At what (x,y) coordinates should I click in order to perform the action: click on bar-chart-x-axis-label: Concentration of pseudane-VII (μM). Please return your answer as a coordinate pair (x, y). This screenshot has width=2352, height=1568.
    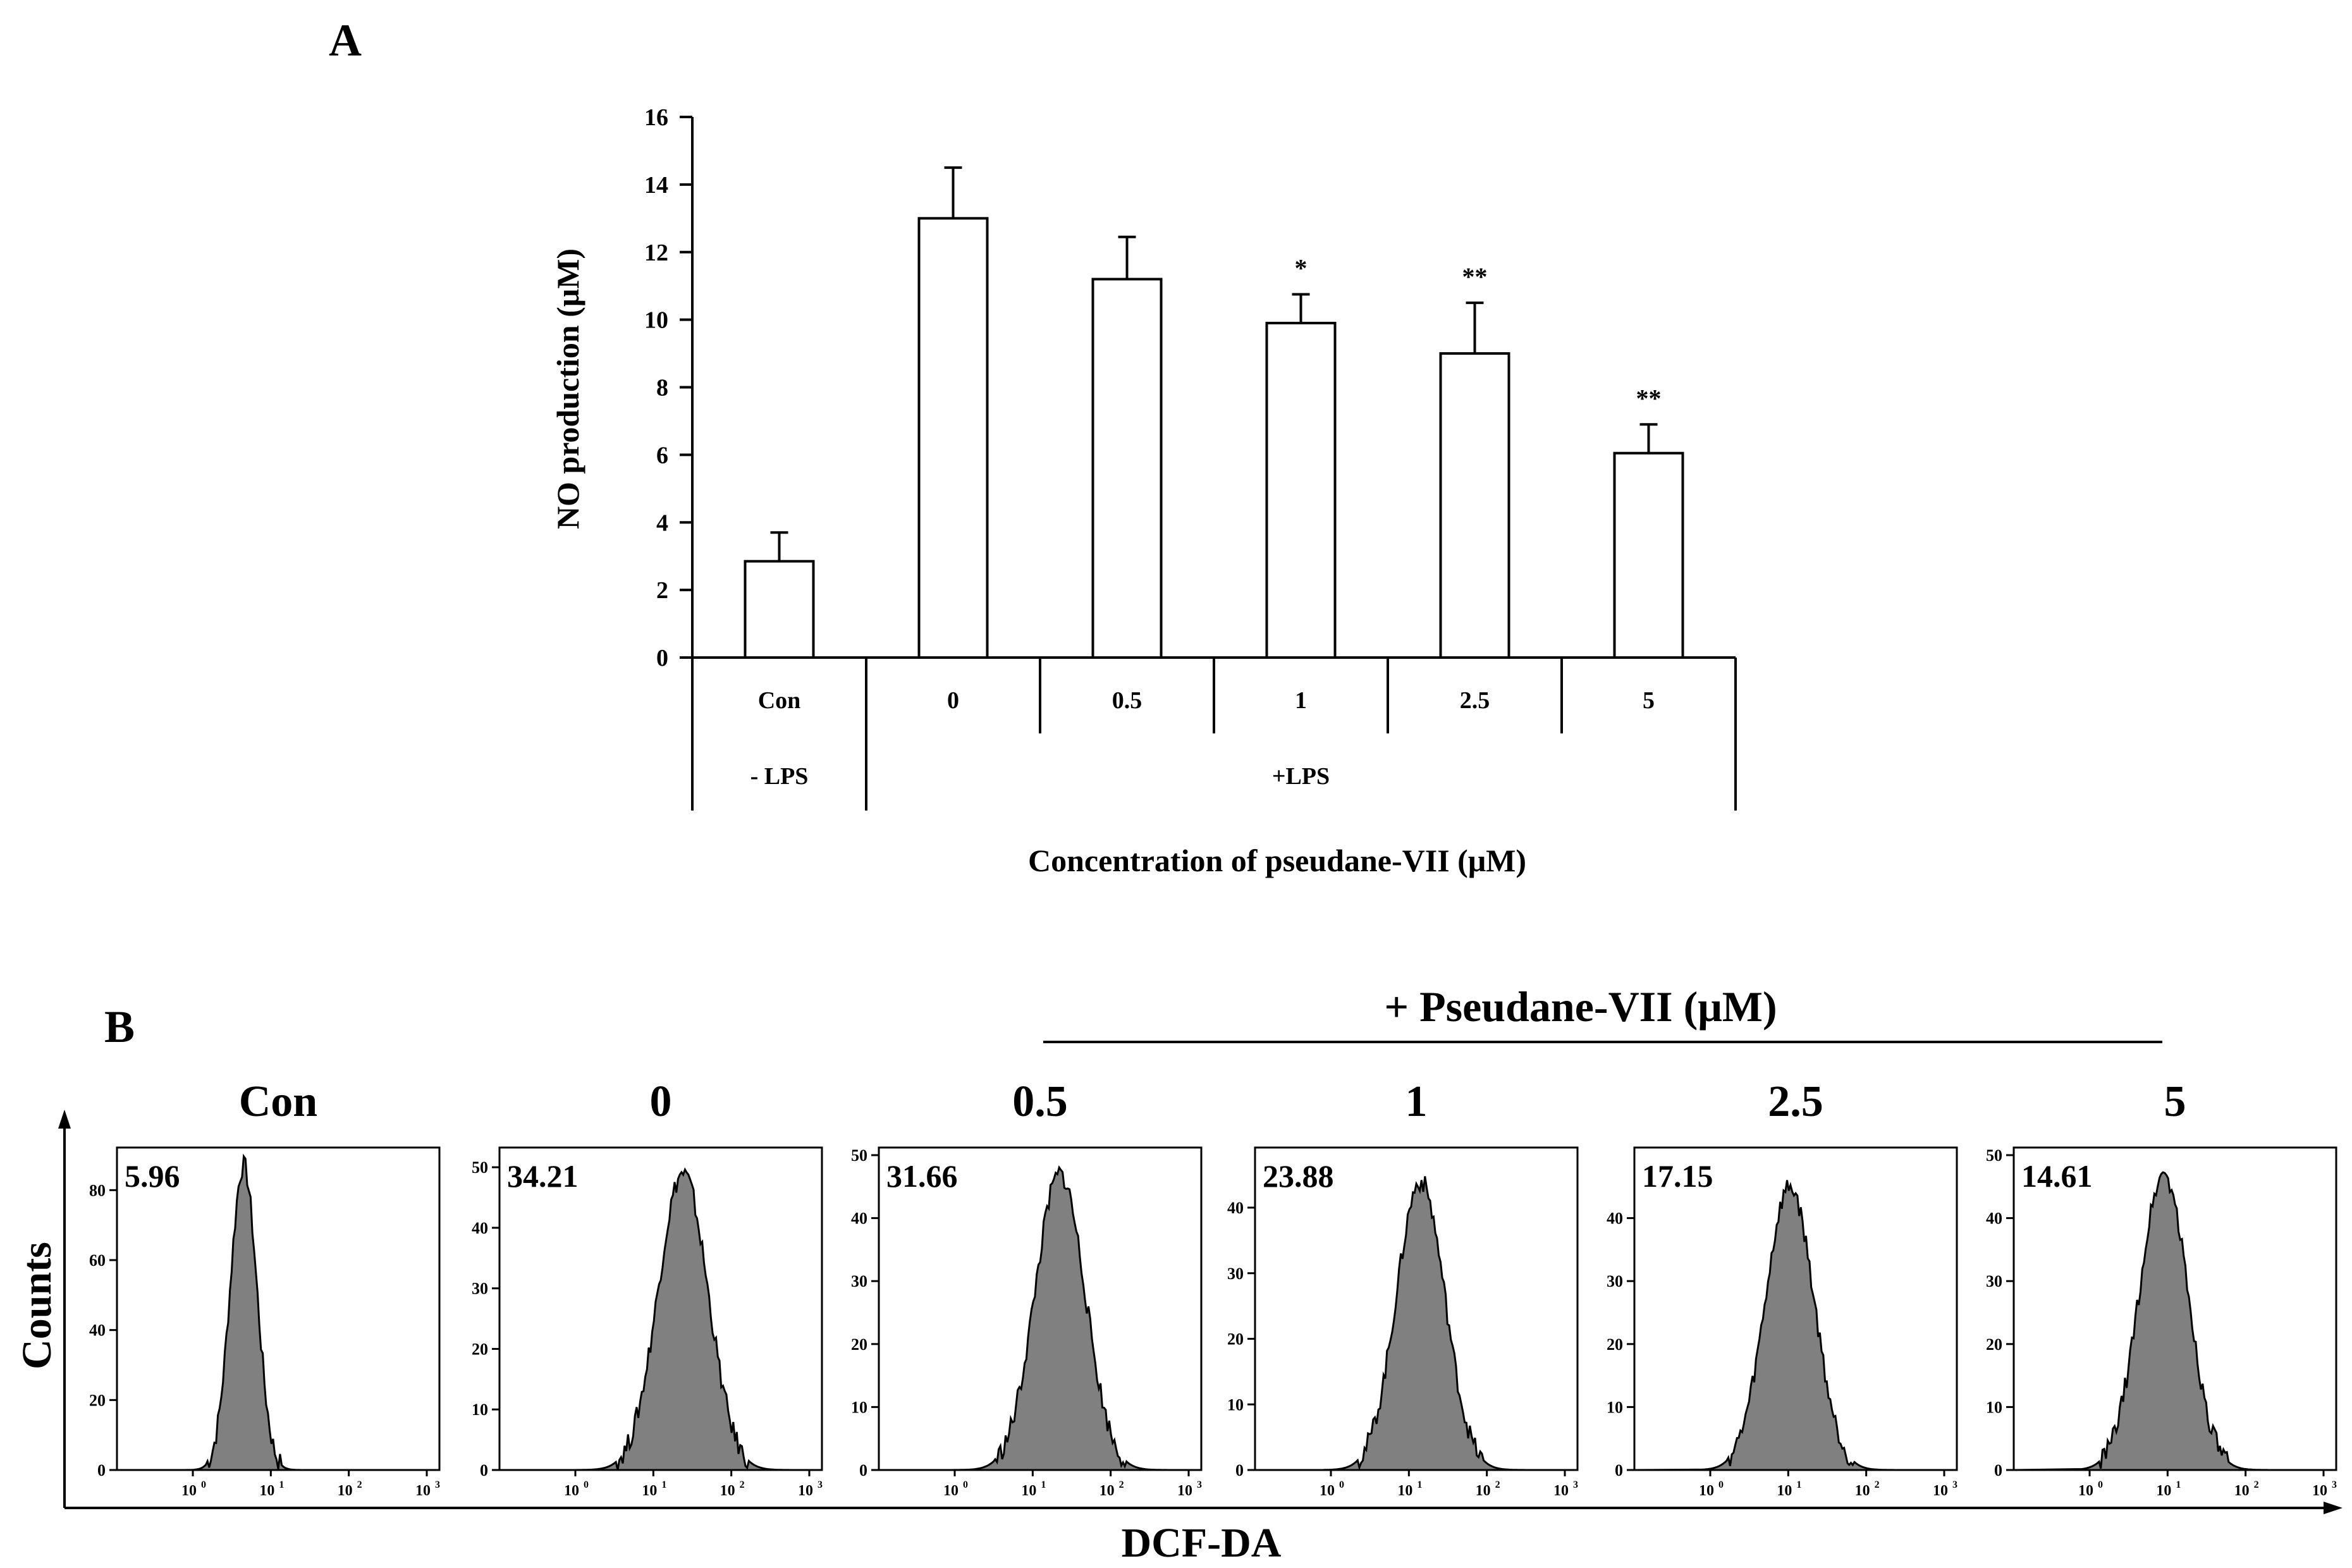
    Looking at the image, I should click on (1277, 860).